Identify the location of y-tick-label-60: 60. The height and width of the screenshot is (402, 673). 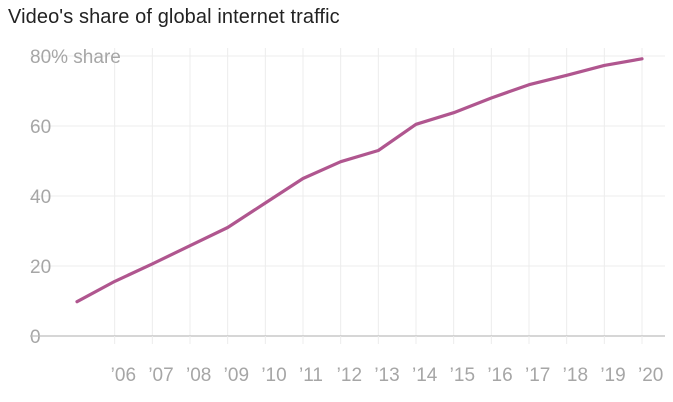
(40, 127).